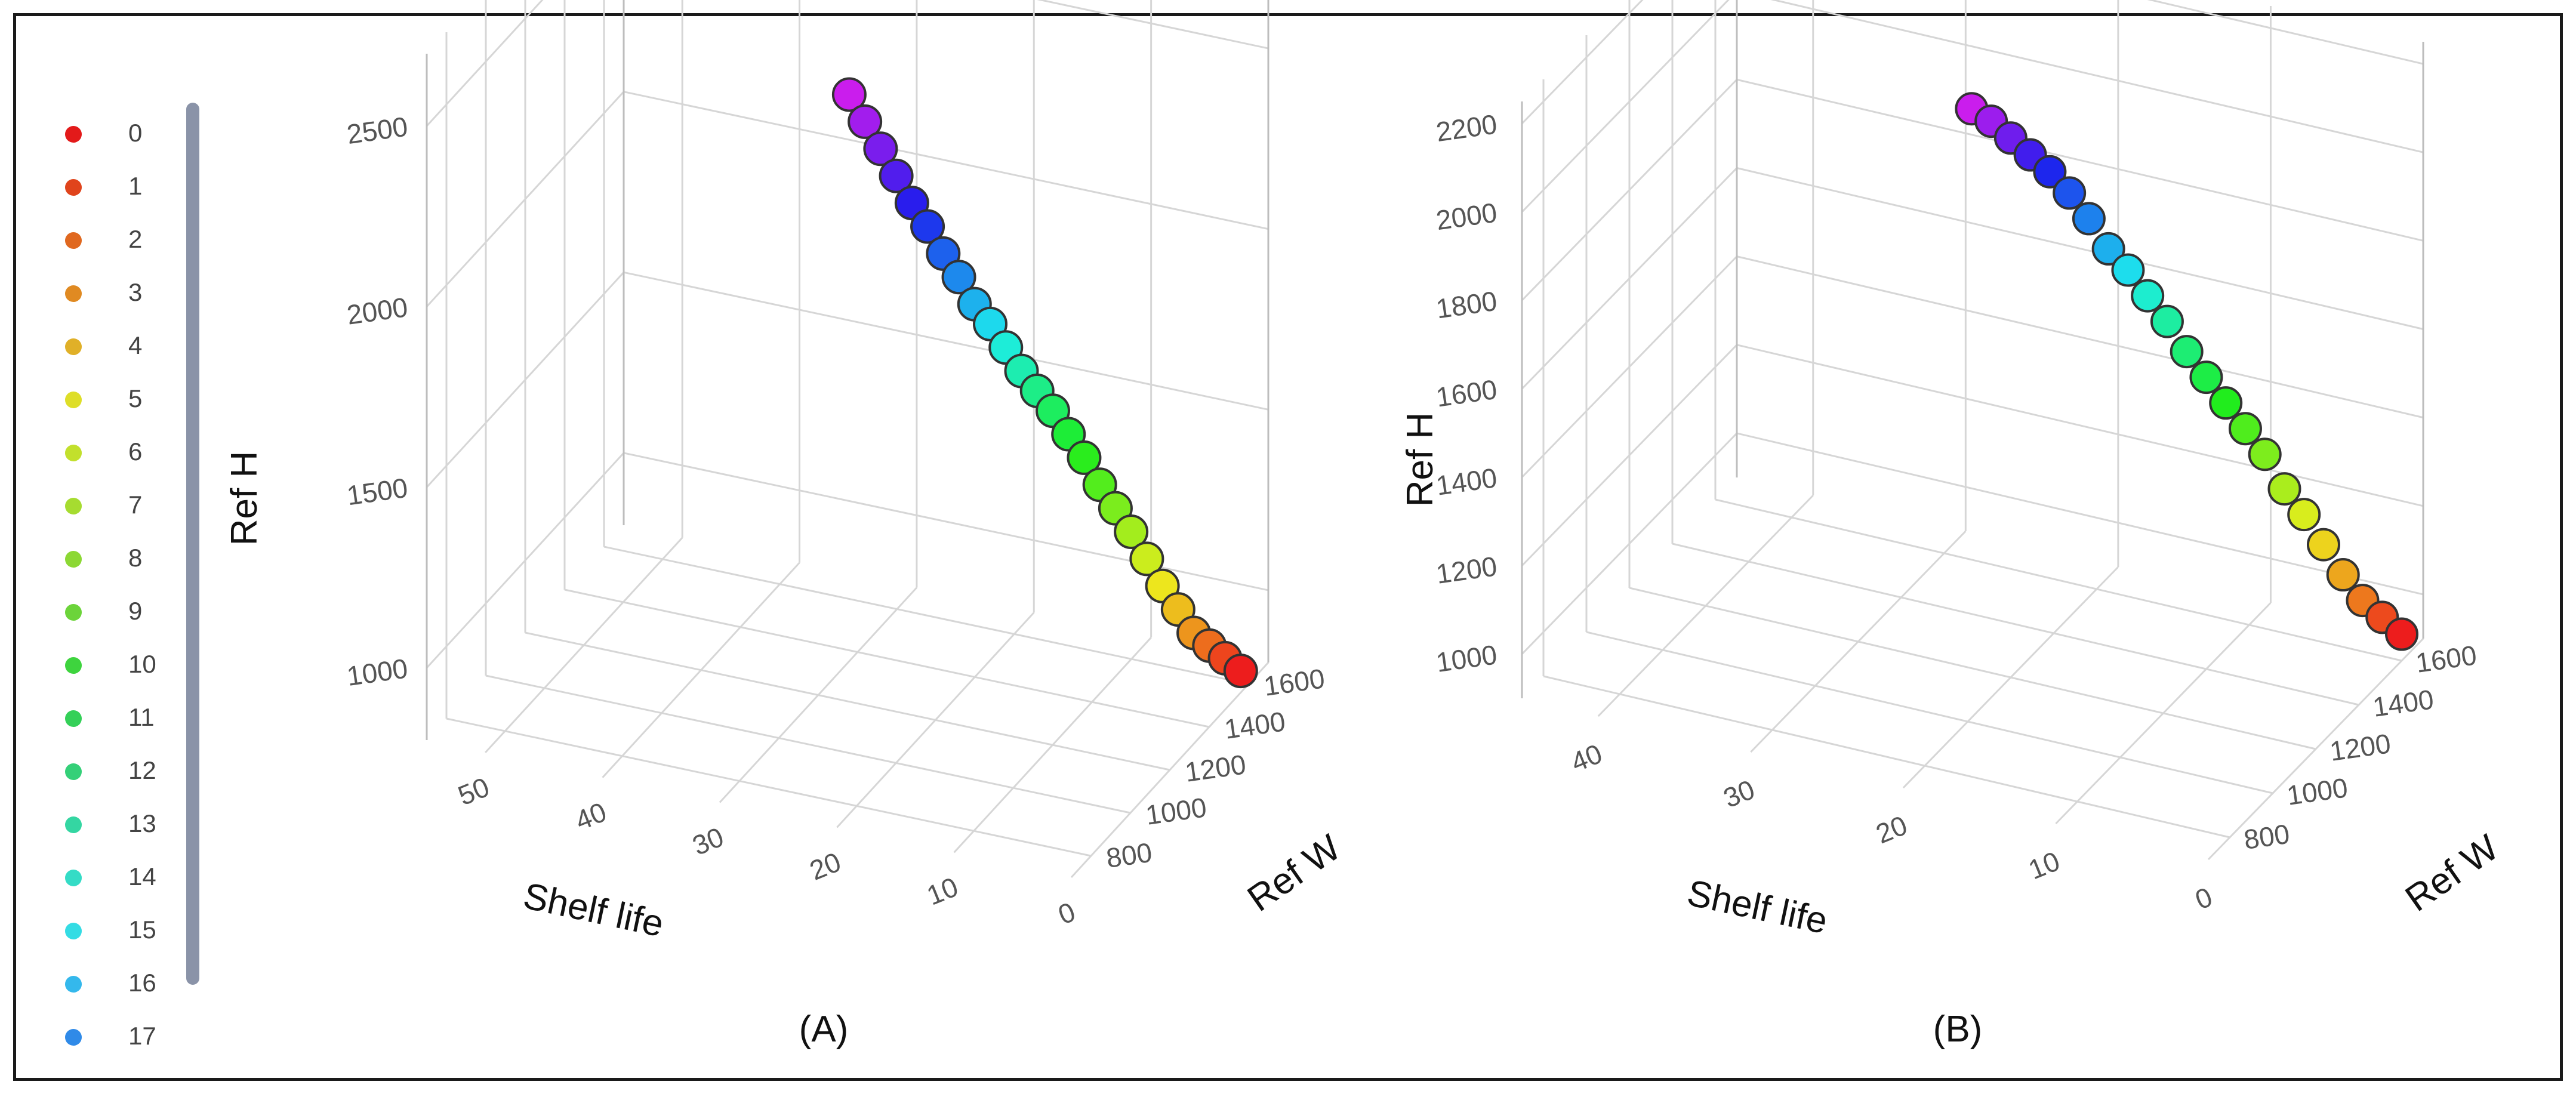 This screenshot has height=1094, width=2576. Describe the element at coordinates (2044, 865) in the screenshot. I see `x-tick-label: 10` at that location.